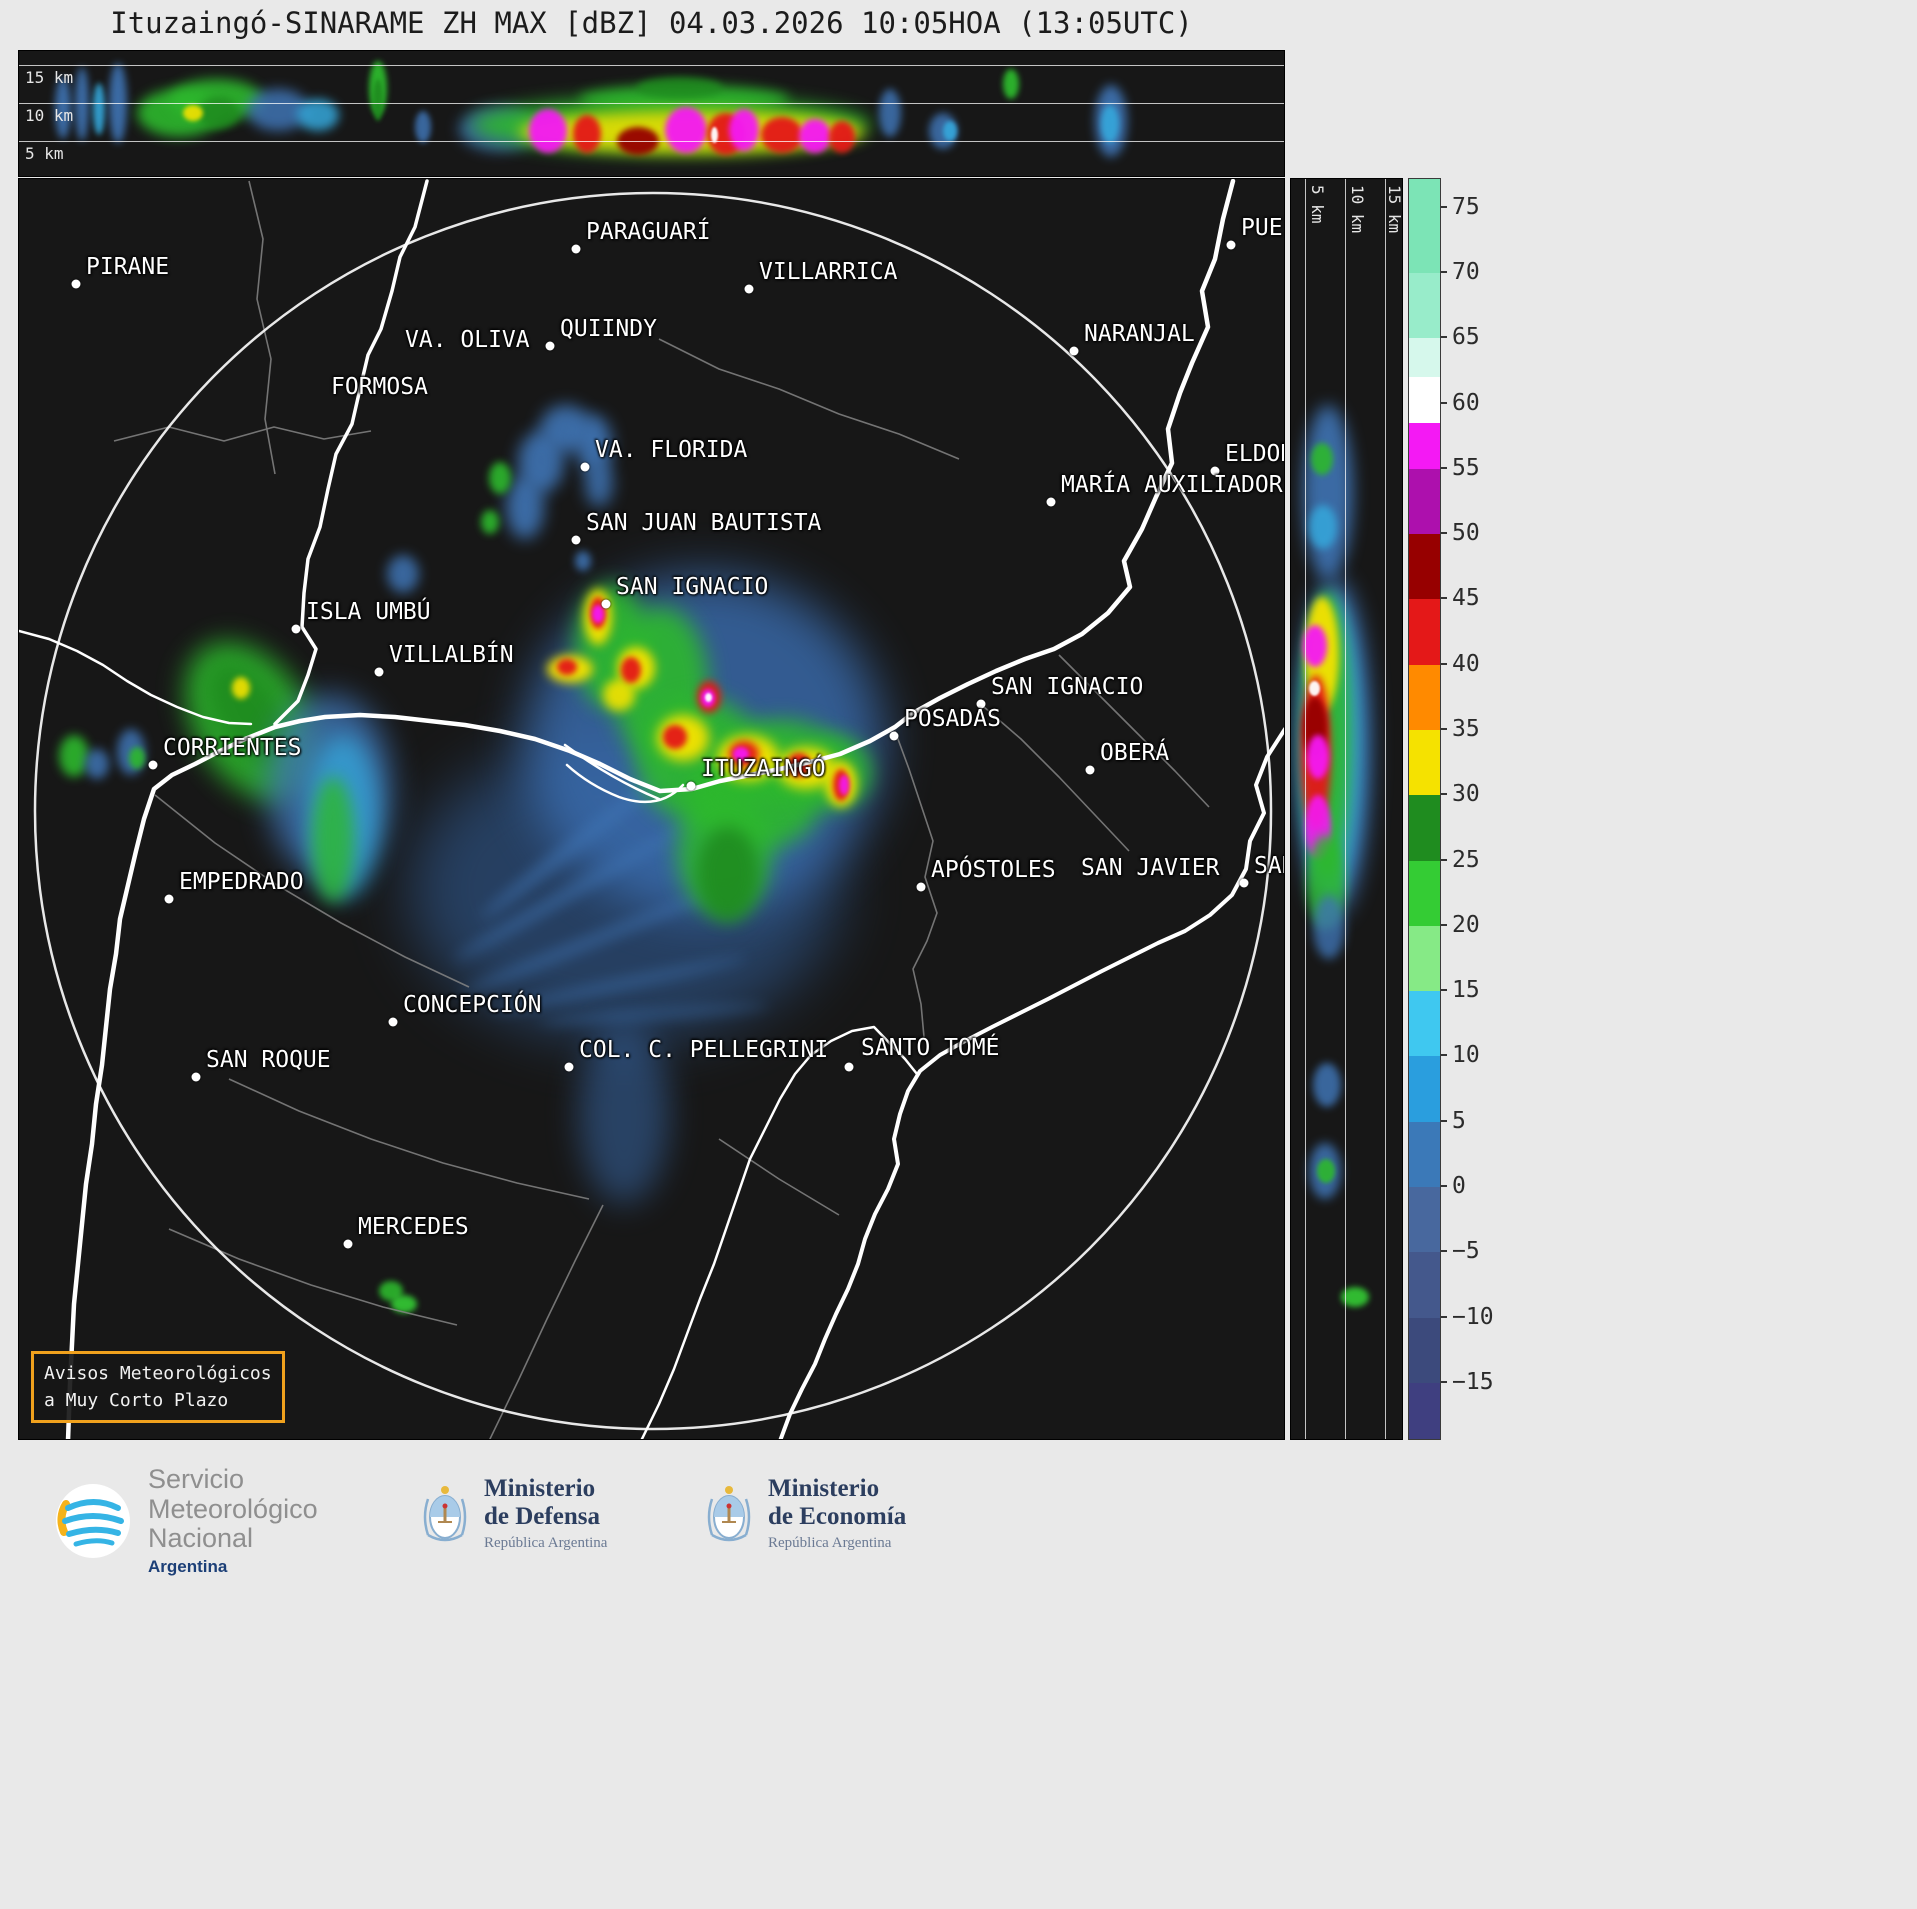 This screenshot has width=1917, height=1909. What do you see at coordinates (1357, 209) in the screenshot?
I see `altitude-label-10km-v: 10 km` at bounding box center [1357, 209].